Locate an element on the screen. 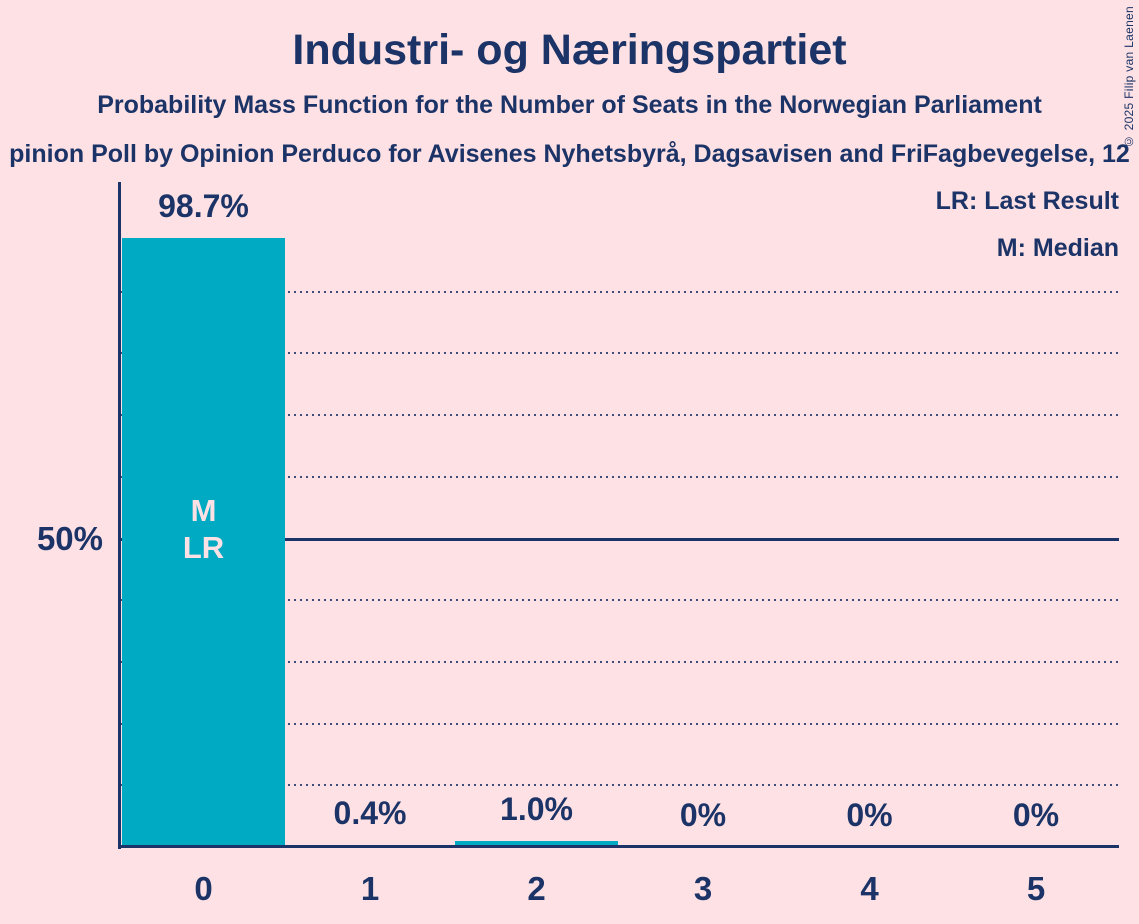 This screenshot has height=924, width=1139. bar-value-label-2: 1.0% is located at coordinates (536, 808).